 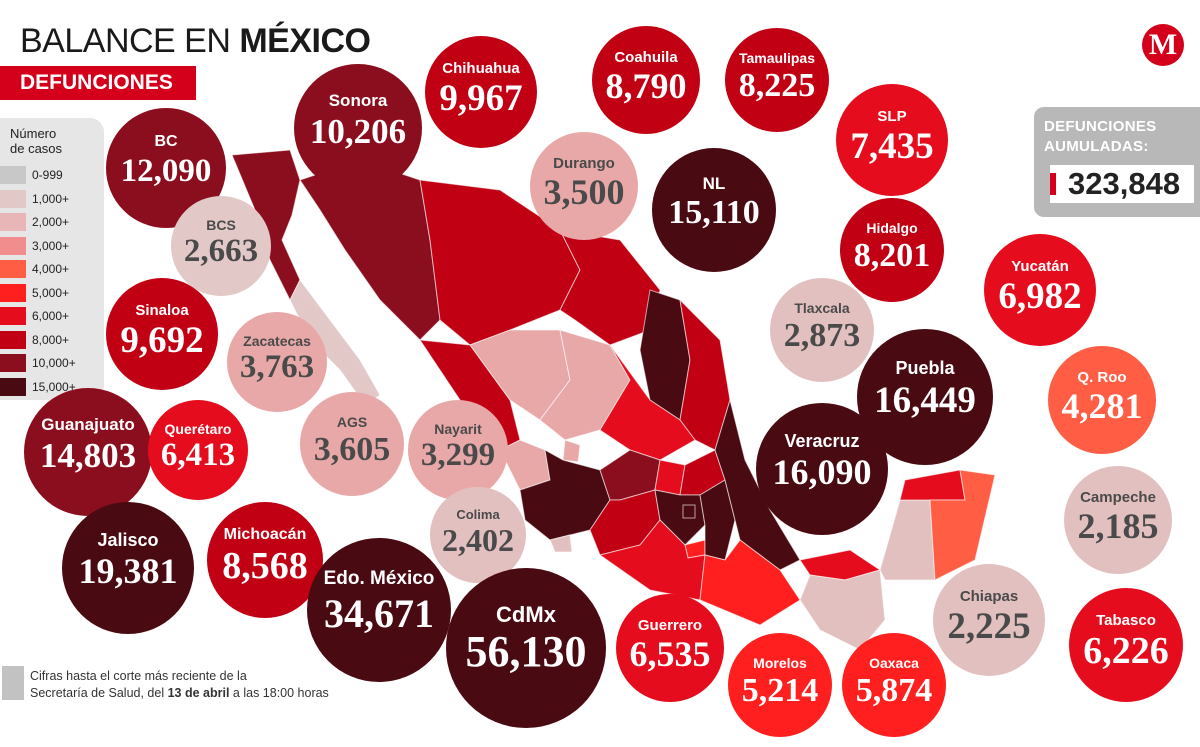 I want to click on state-name: Chihuahua, so click(x=481, y=68).